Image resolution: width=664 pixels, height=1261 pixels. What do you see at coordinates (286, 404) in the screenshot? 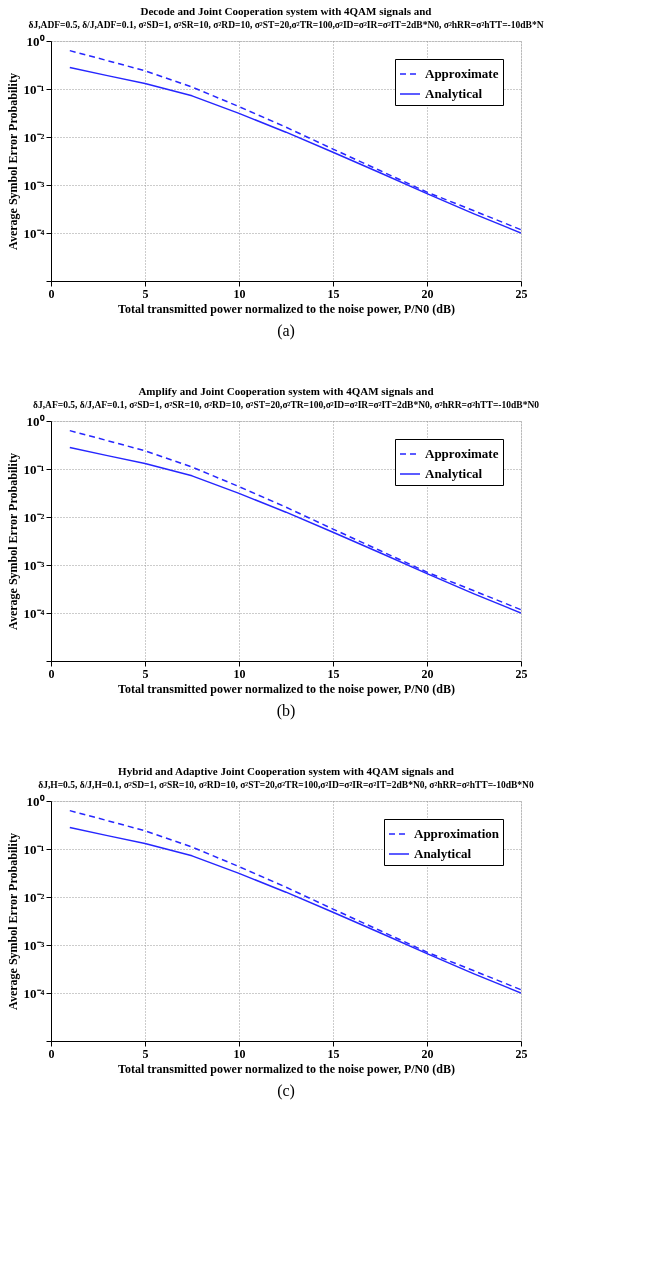
I see `chart-subtitle: δJ,AF=0.5, δ/J,AF=0.1, σ²SD=1, σ²SR=10, σ²RD=10, σ²ST=20,σ²TR=100,σ²ID=σ²IR=σ²IT=2dB*N0, σ²hRR=σ²hTT=-10dB*N0` at bounding box center [286, 404].